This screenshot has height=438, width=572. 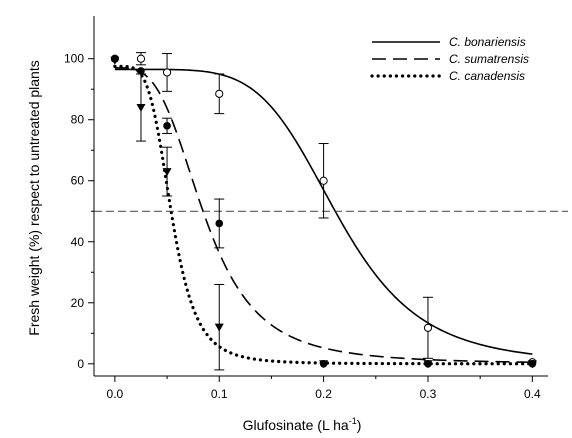 What do you see at coordinates (489, 59) in the screenshot?
I see `legend-label: C. sumatrensis` at bounding box center [489, 59].